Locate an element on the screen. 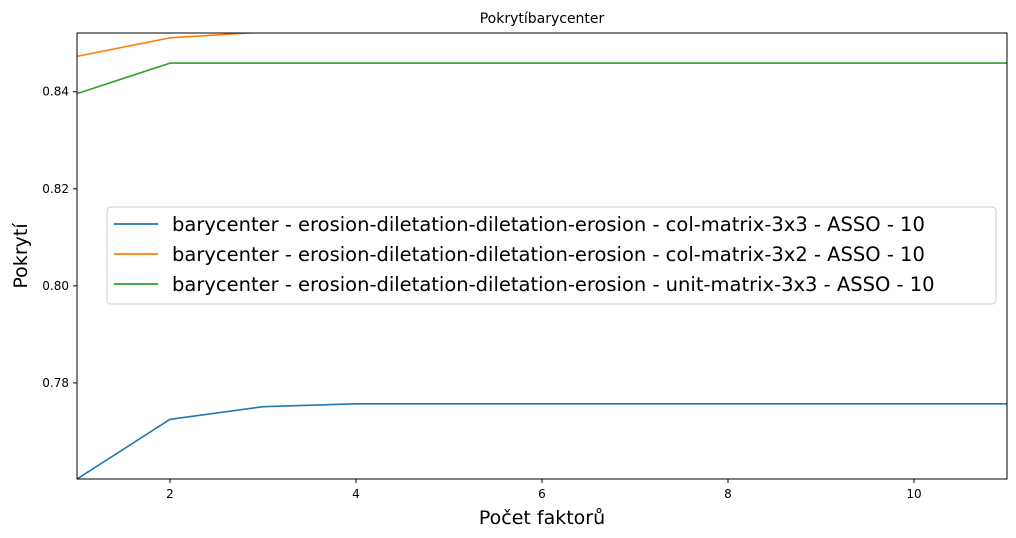 The width and height of the screenshot is (1016, 538). y-tick-label: 0.80 is located at coordinates (55, 286).